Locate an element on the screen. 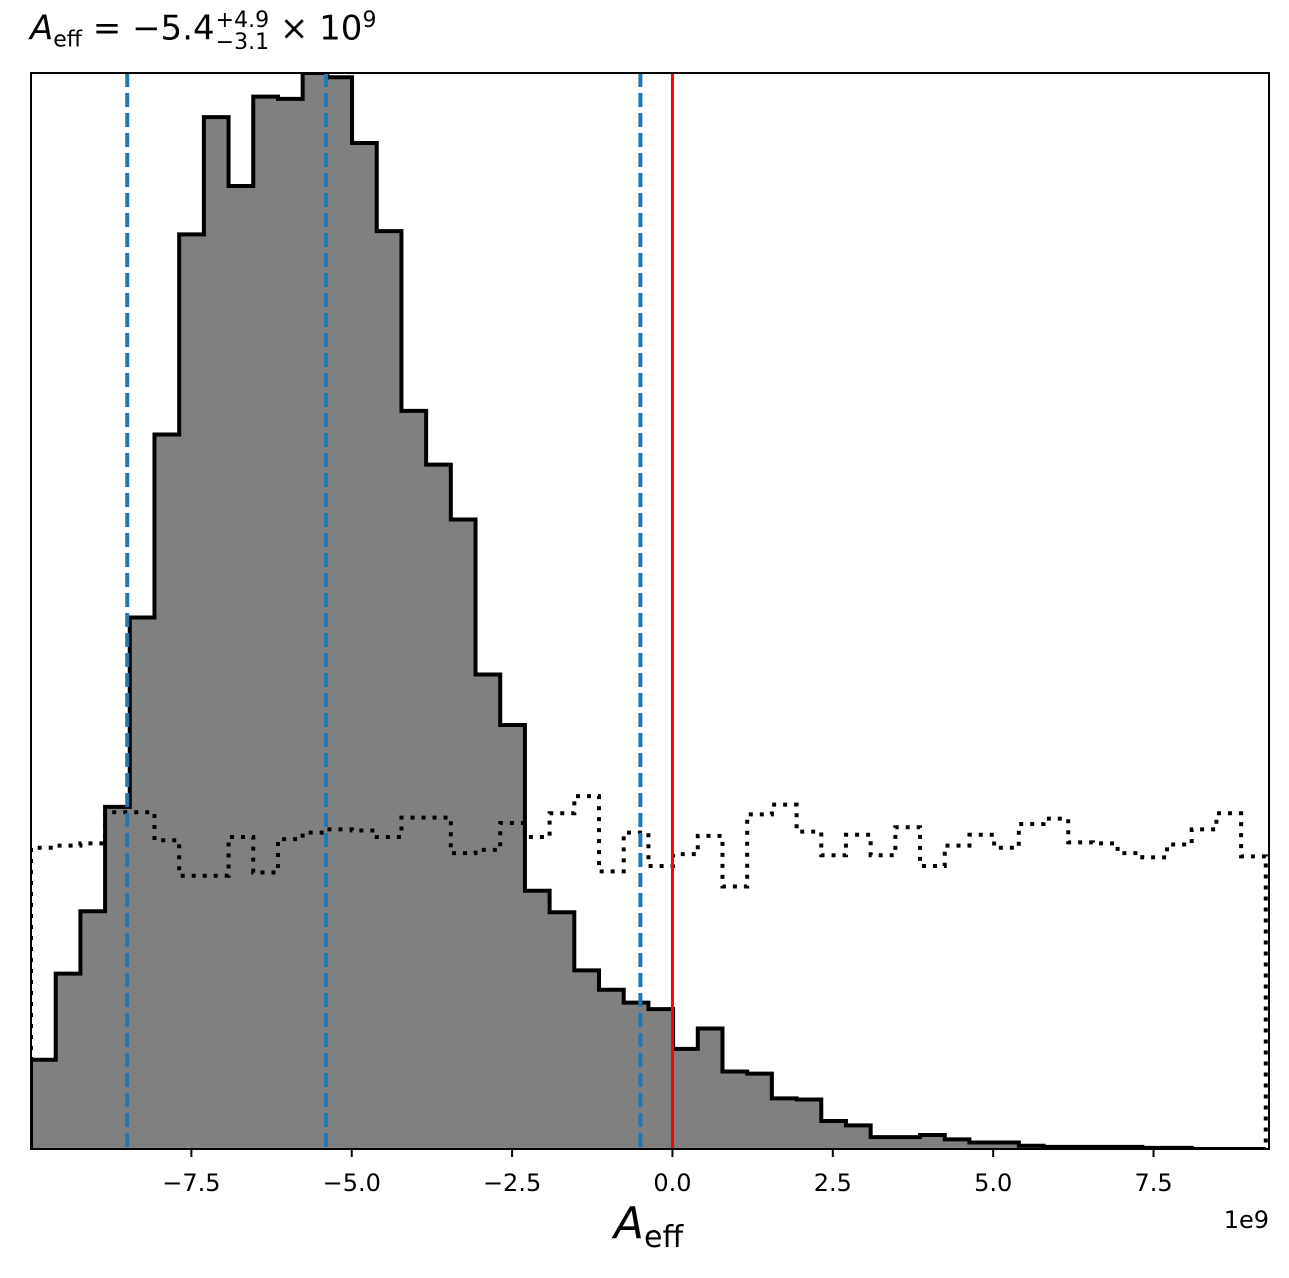 This screenshot has height=1278, width=1289. x-axis-label-subscript: eff is located at coordinates (663, 1237).